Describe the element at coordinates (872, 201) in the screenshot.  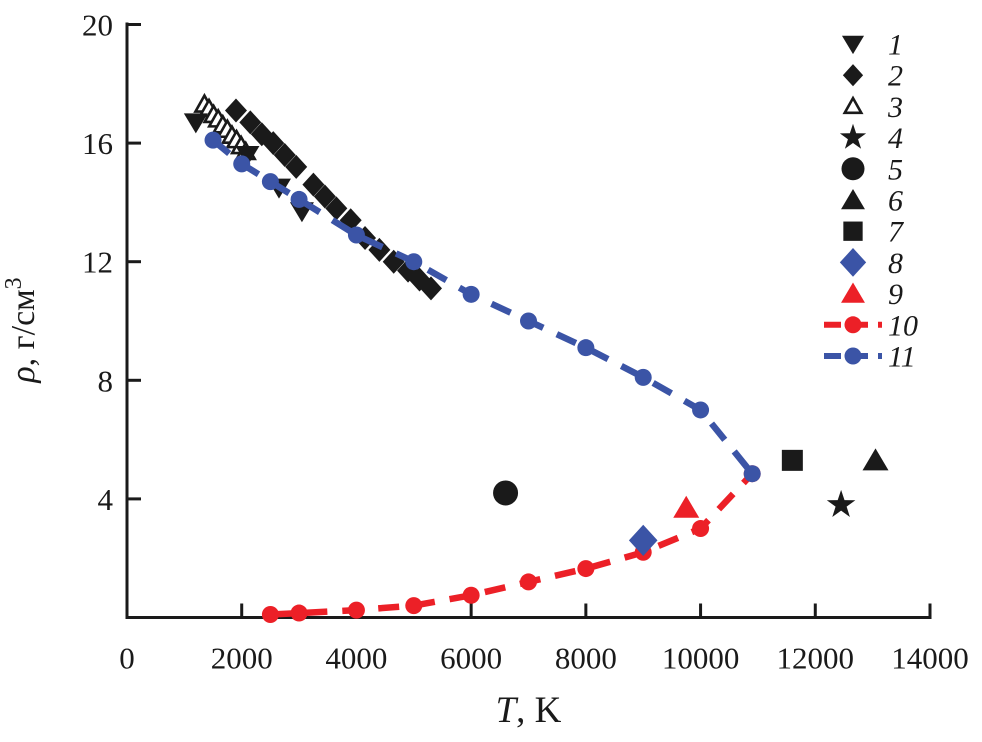
I see `legend-entry-6: 6` at that location.